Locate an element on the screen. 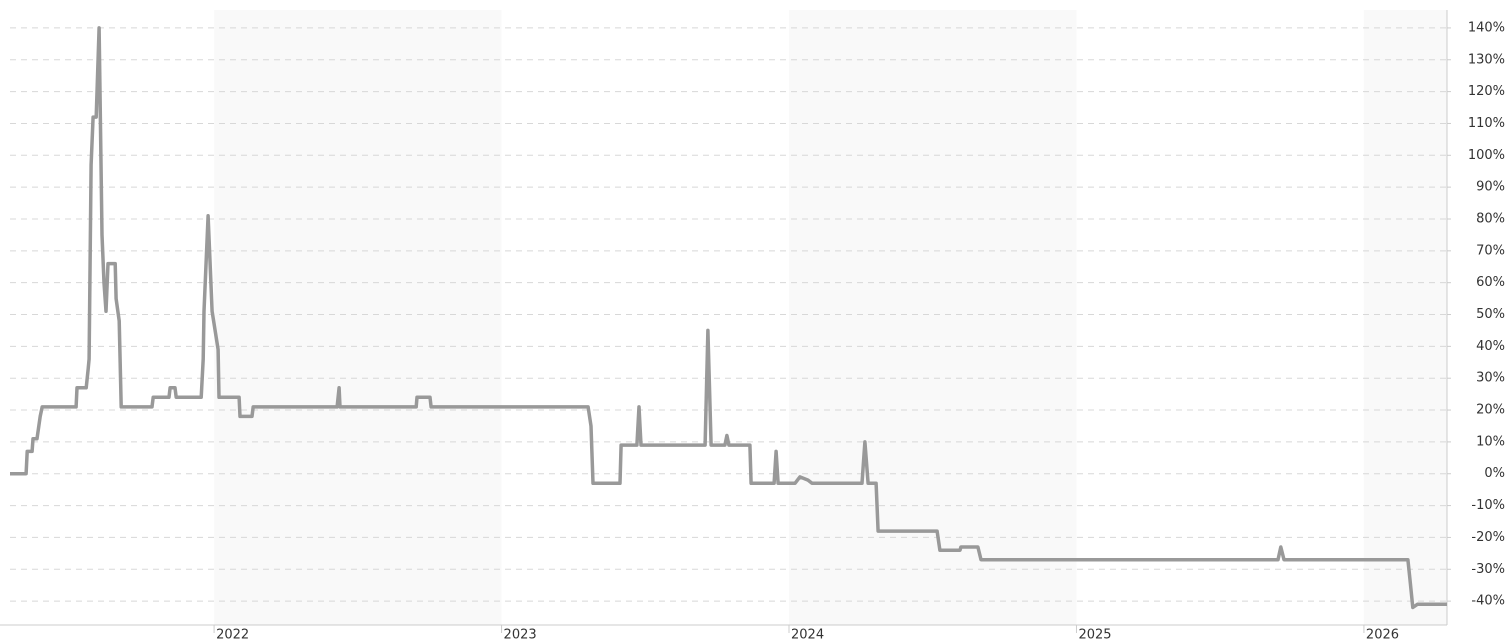  x-tick-label: 2023 is located at coordinates (520, 635).